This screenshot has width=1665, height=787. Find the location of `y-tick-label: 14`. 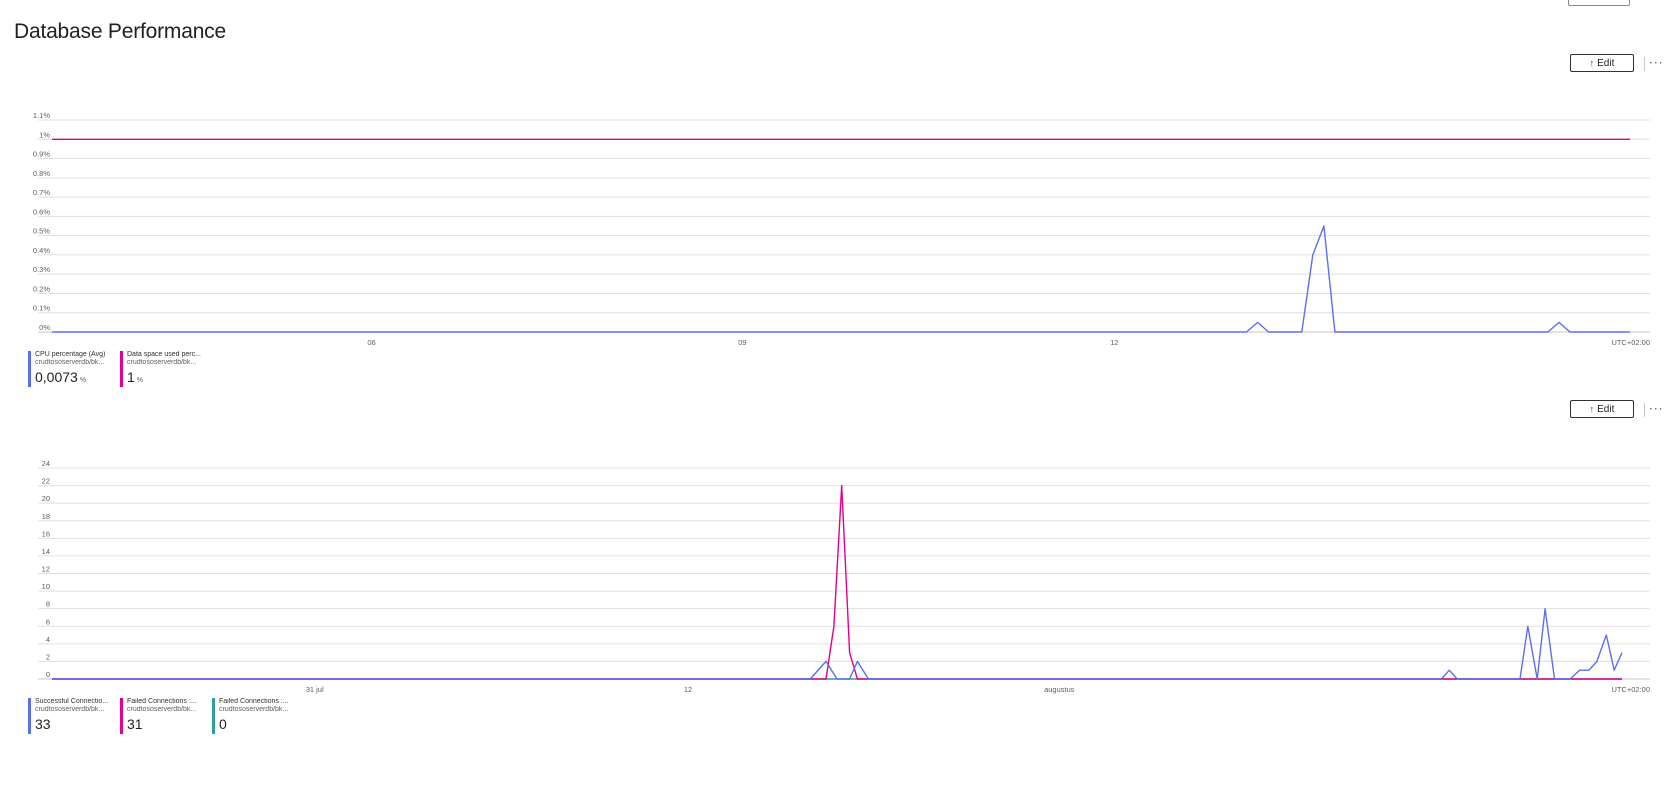

y-tick-label: 14 is located at coordinates (46, 551).